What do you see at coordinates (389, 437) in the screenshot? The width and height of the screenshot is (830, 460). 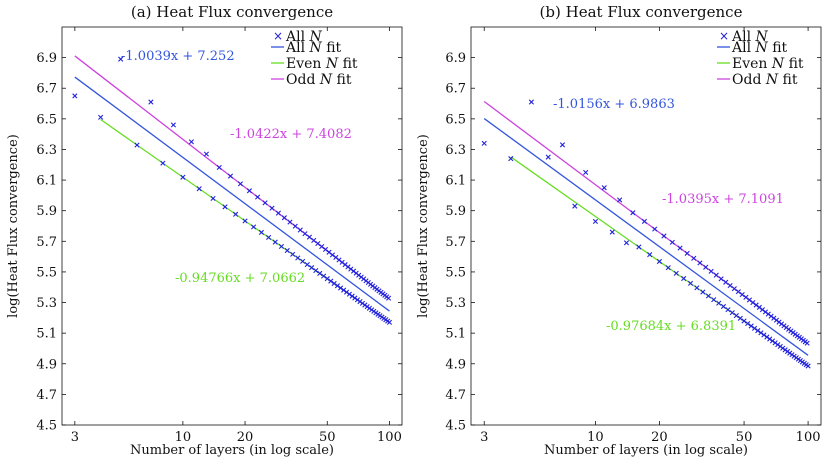 I see `x-tick-label: 100` at bounding box center [389, 437].